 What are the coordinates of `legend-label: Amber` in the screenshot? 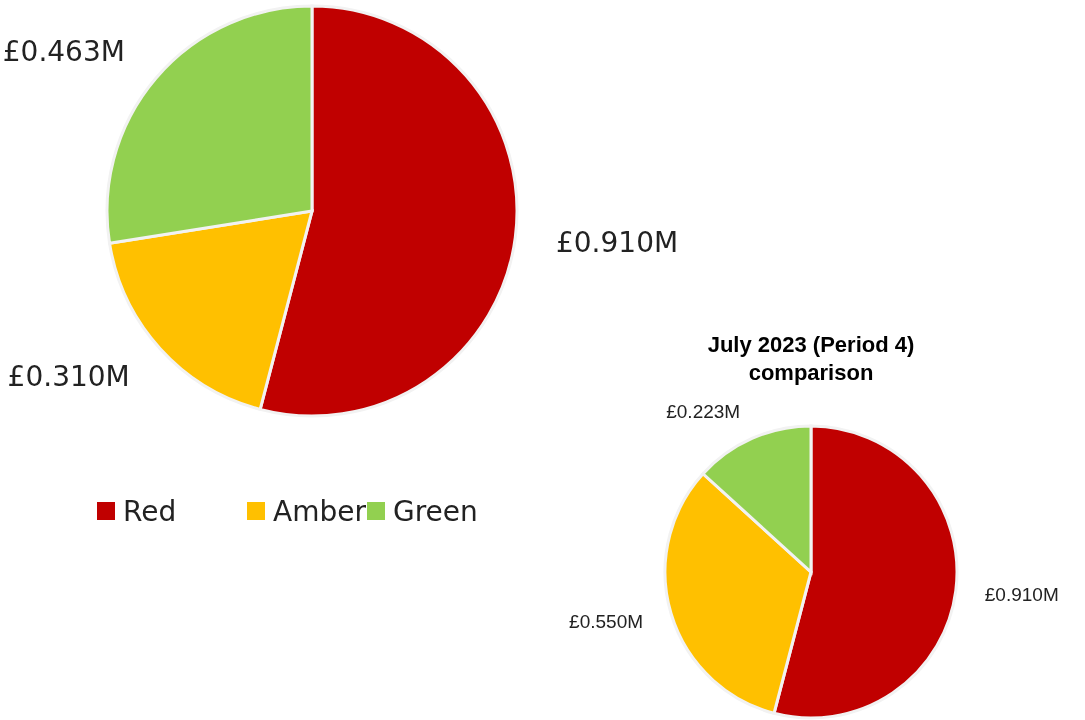 It's located at (320, 511).